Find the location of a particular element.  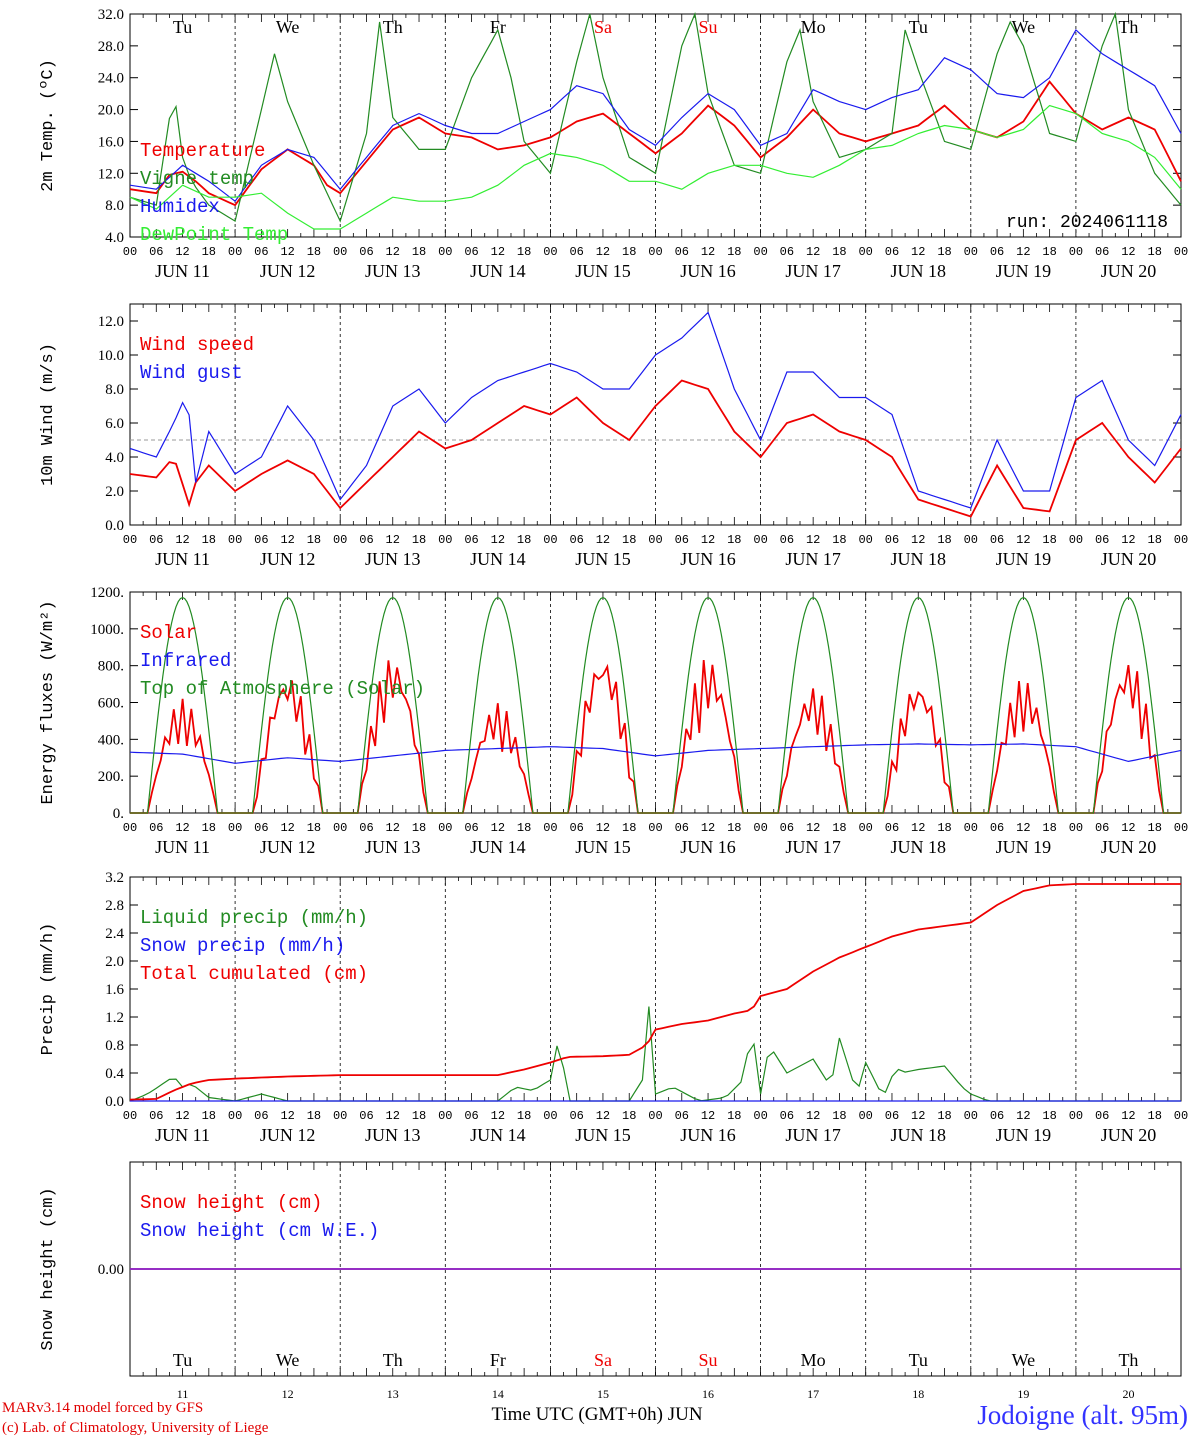

day-of-week-label: Th is located at coordinates (1128, 27).